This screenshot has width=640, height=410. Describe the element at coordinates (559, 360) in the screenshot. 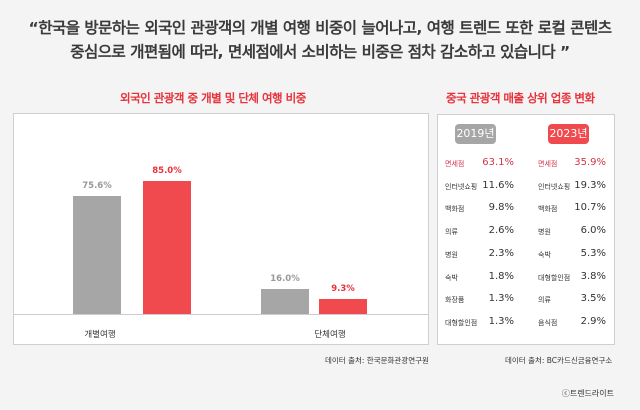

I see `table-source: 데이터 출처: BC카드신금융연구소` at that location.